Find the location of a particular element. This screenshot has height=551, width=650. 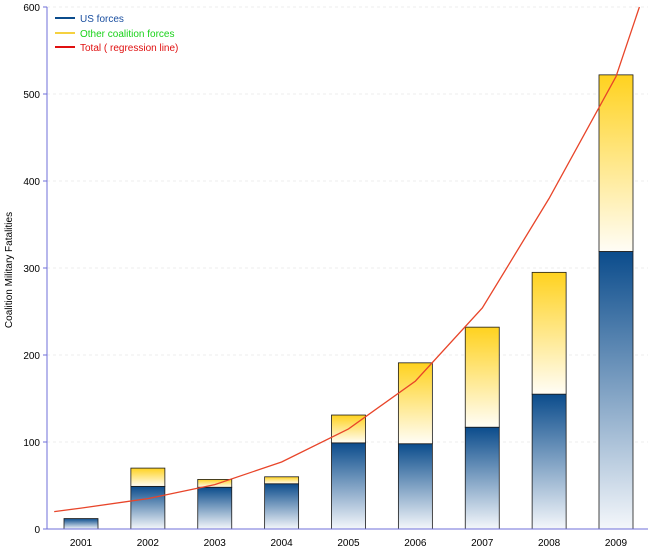

x-tick-label: 2008 is located at coordinates (549, 543).